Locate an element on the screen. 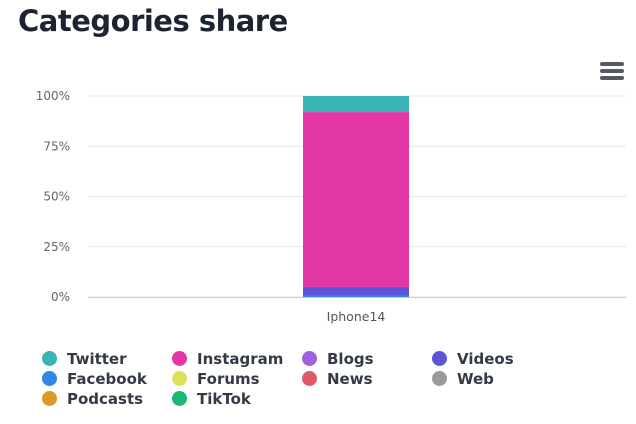  legend-item-tiktok: TikTok is located at coordinates (211, 398).